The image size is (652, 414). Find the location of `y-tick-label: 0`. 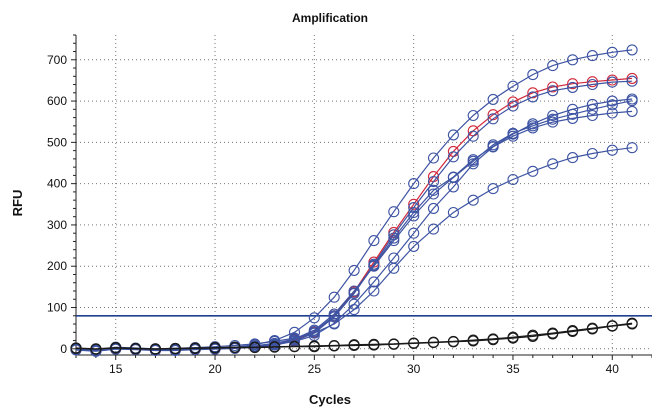

y-tick-label: 0 is located at coordinates (63, 349).